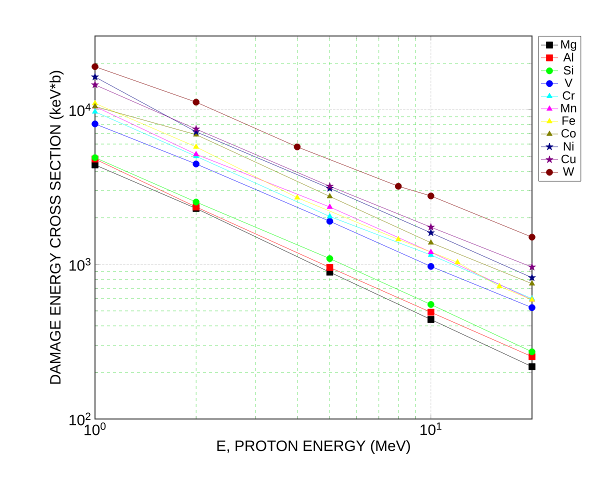 The height and width of the screenshot is (487, 613). I want to click on legend-label: Cu, so click(569, 159).